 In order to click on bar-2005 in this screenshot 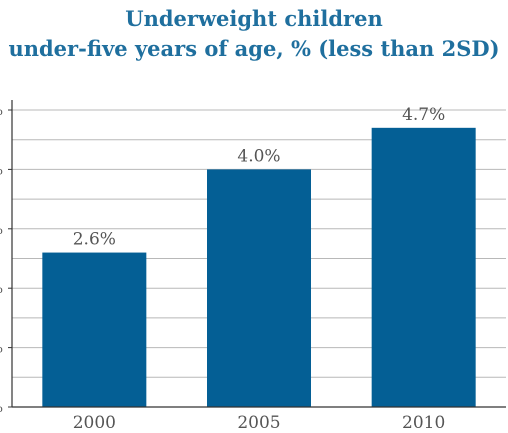, I will do `click(259, 288)`.